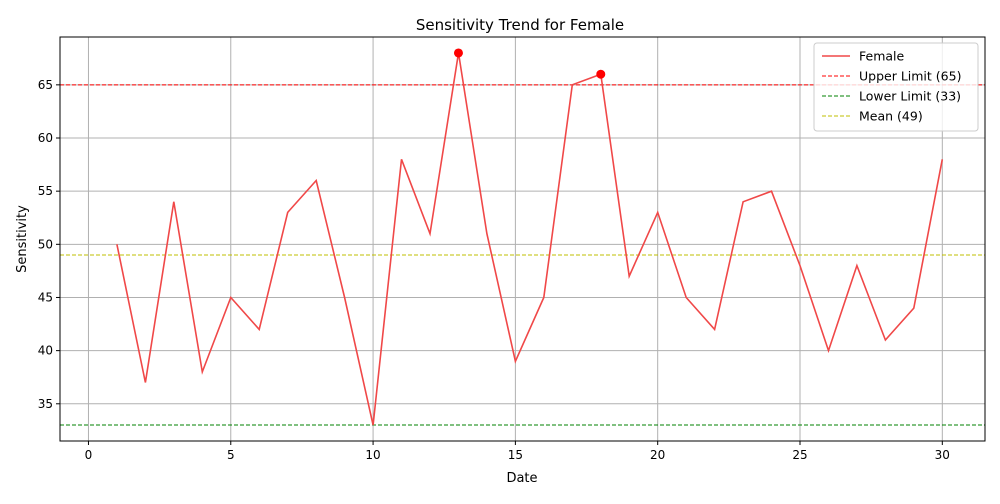 The image size is (1000, 504). Describe the element at coordinates (910, 76) in the screenshot. I see `legend-label: Upper Limit (65)` at that location.